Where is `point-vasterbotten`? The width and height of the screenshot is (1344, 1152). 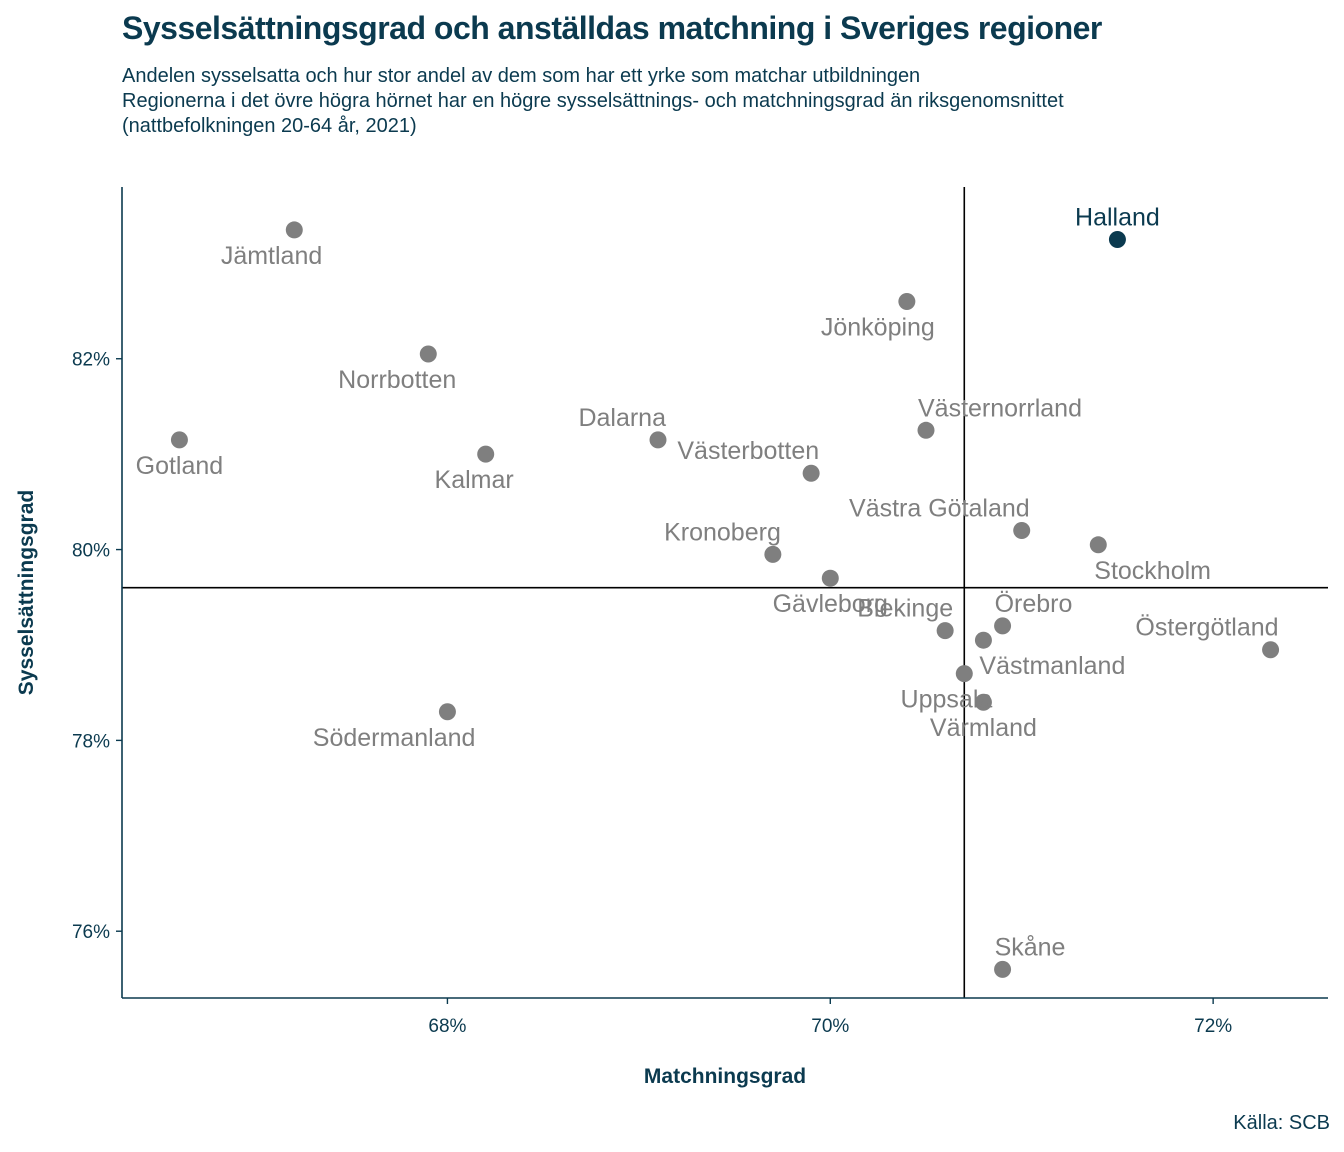 point-vasterbotten is located at coordinates (811, 473).